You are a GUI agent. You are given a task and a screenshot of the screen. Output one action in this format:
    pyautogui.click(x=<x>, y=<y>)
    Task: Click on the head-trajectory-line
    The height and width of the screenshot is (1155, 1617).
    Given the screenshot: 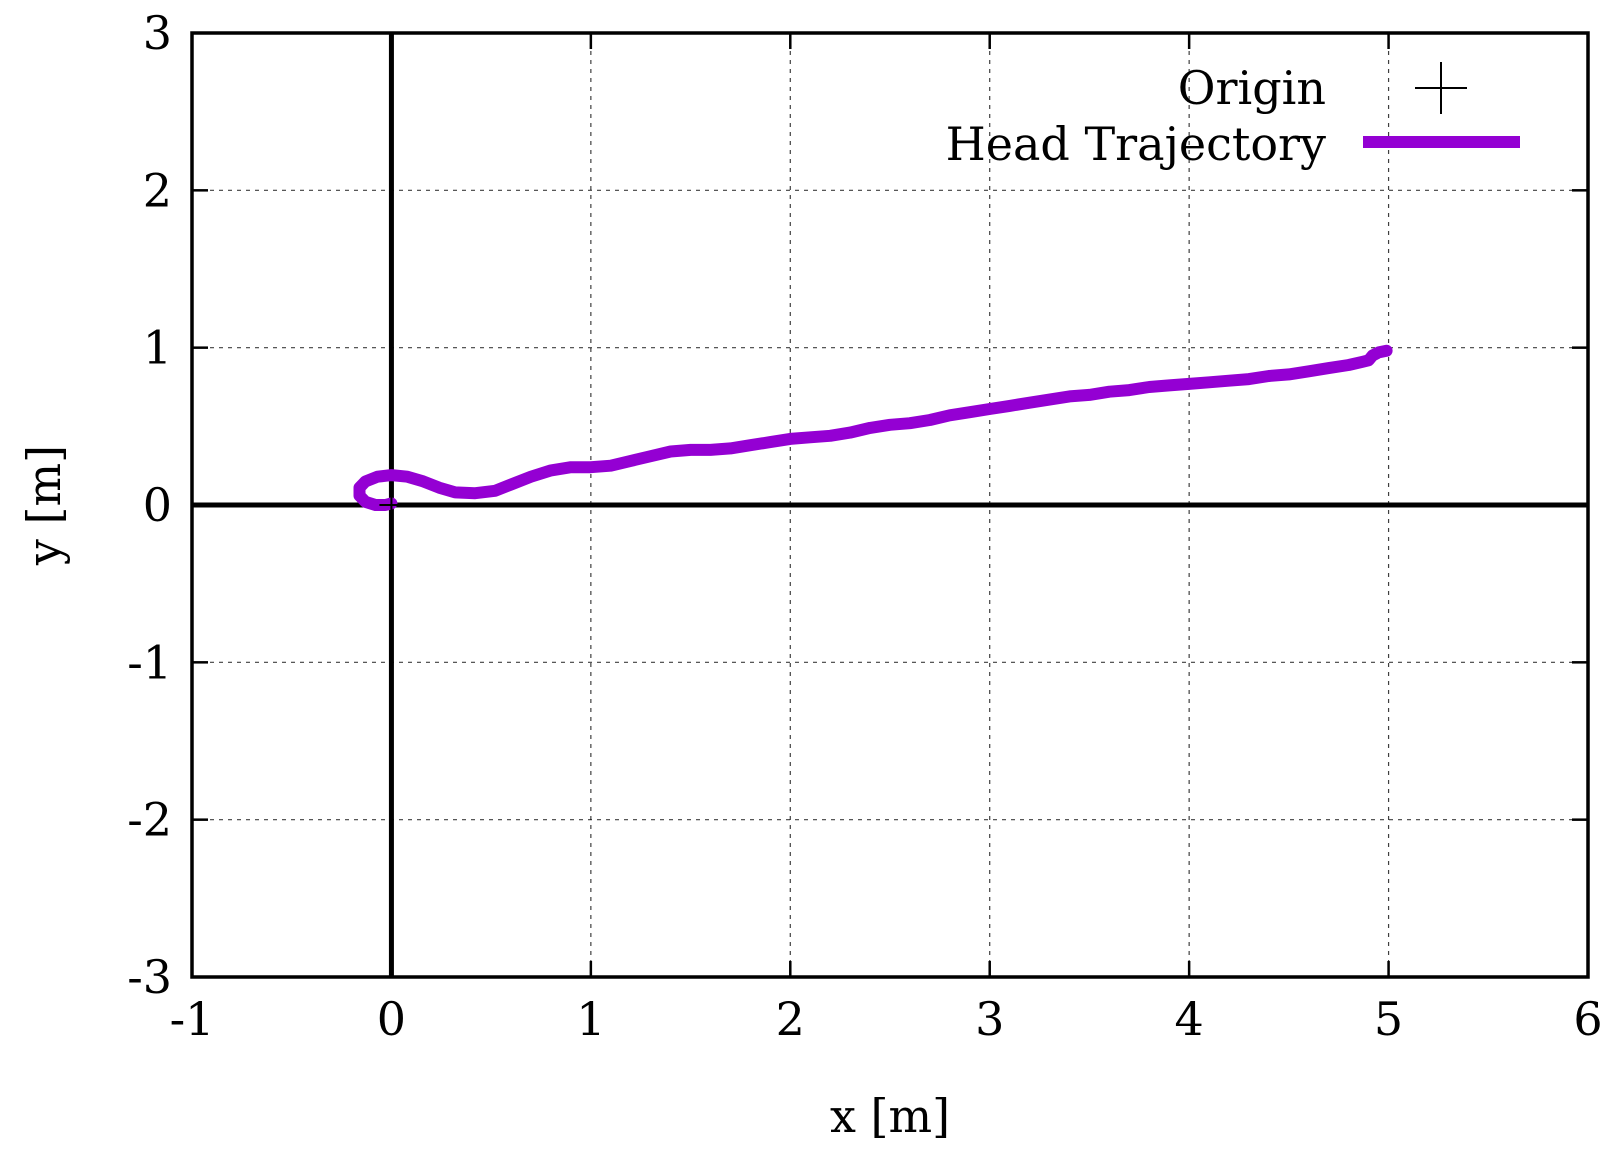 What is the action you would take?
    pyautogui.click(x=873, y=427)
    